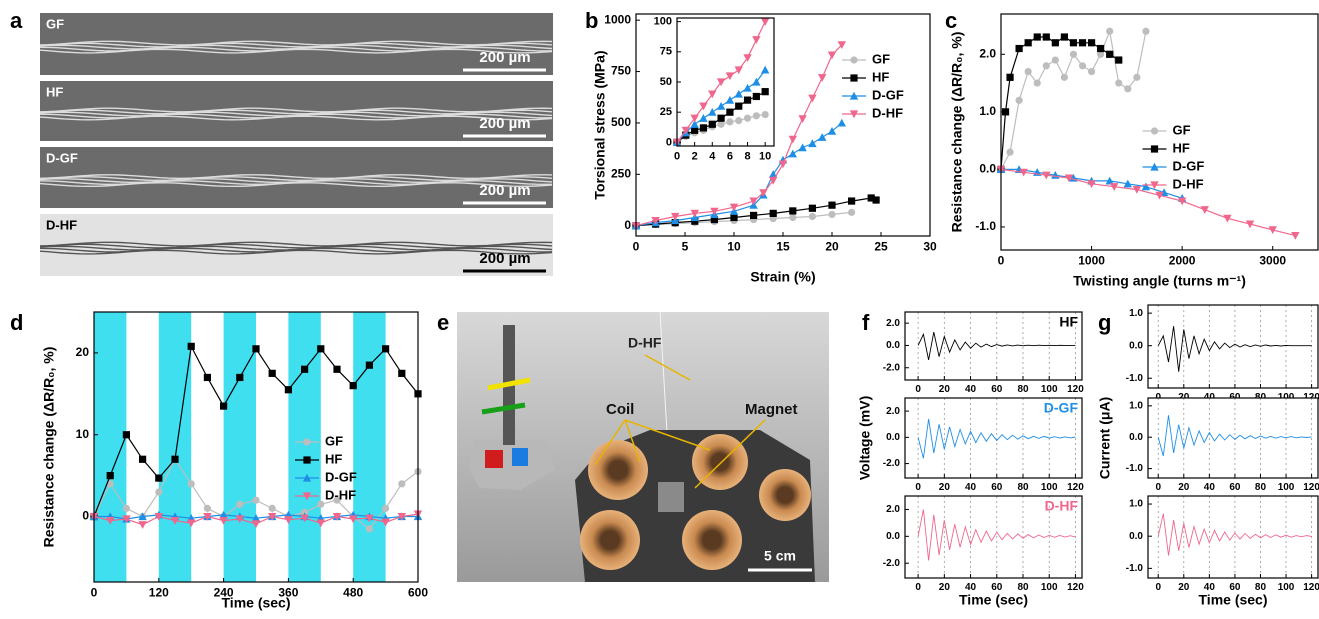  Describe the element at coordinates (993, 600) in the screenshot. I see `x-axis-label: Time (sec)` at that location.